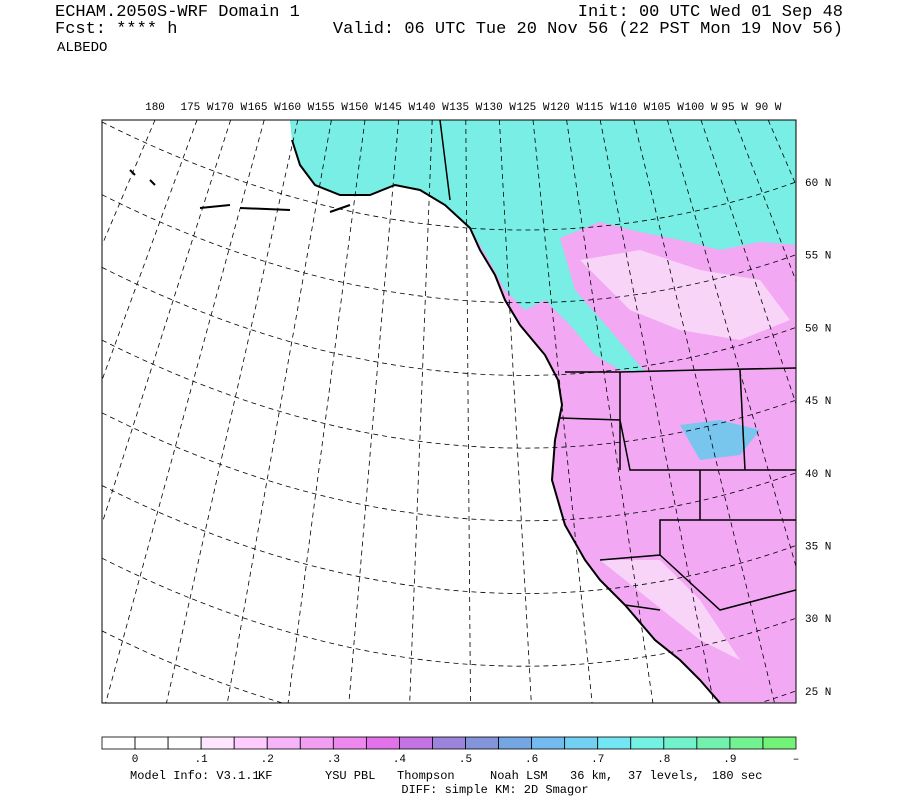  What do you see at coordinates (566, 108) in the screenshot?
I see `longitude-label: 120 W` at bounding box center [566, 108].